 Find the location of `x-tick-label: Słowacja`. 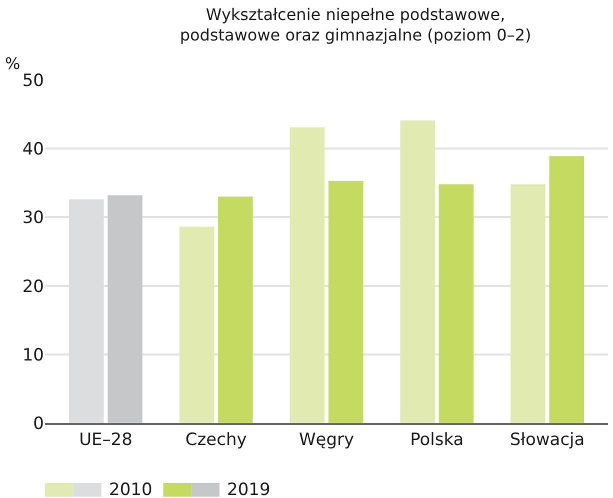

x-tick-label: Słowacja is located at coordinates (547, 440).